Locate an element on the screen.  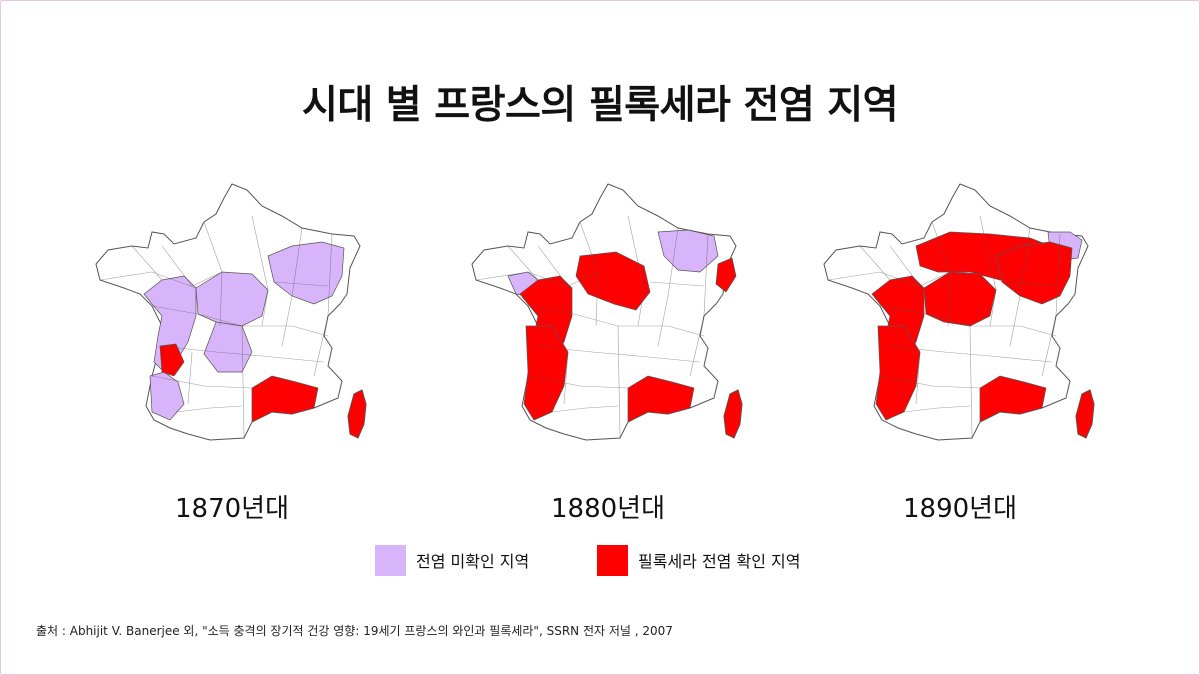
legend-item-infected: 필록세라 전염 확인 지역 is located at coordinates (698, 560).